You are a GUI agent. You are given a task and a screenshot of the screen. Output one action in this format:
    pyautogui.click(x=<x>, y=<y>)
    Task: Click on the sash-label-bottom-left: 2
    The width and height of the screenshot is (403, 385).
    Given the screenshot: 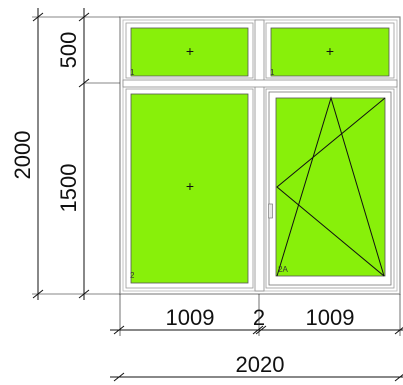 What is the action you would take?
    pyautogui.click(x=132, y=275)
    